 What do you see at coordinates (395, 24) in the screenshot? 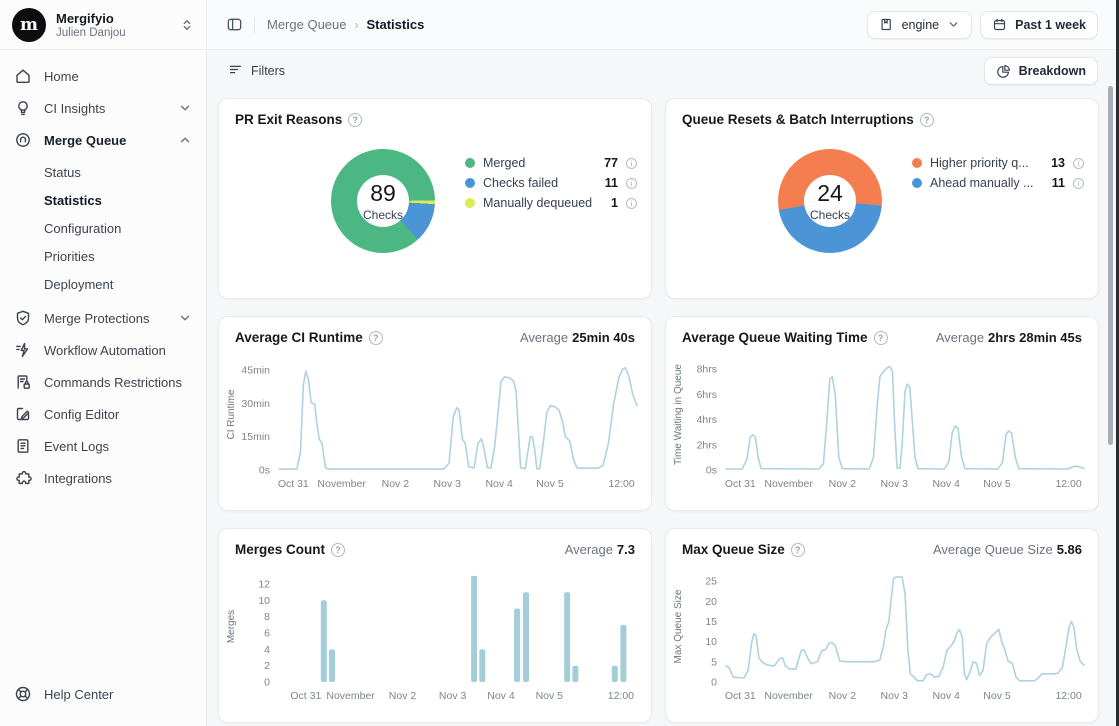
I see `breadcrumb-statistics: Statistics` at bounding box center [395, 24].